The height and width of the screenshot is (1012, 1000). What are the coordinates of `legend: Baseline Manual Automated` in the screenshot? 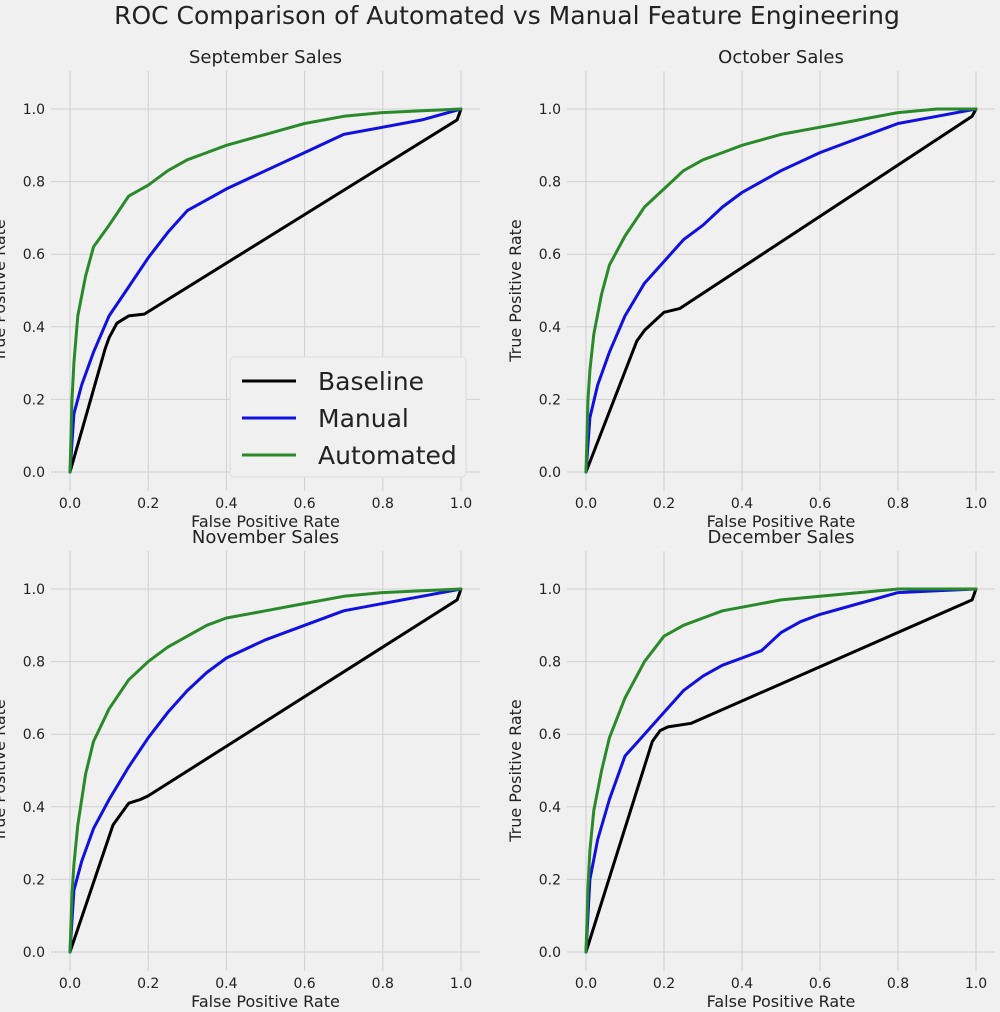 It's located at (348, 417).